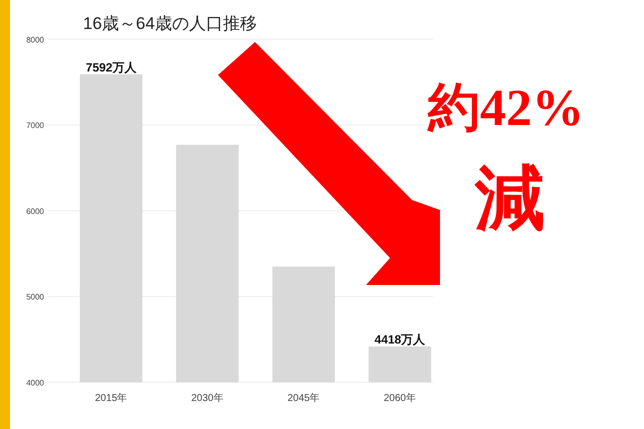 This screenshot has width=644, height=429. What do you see at coordinates (400, 339) in the screenshot?
I see `data-label: 4418万人` at bounding box center [400, 339].